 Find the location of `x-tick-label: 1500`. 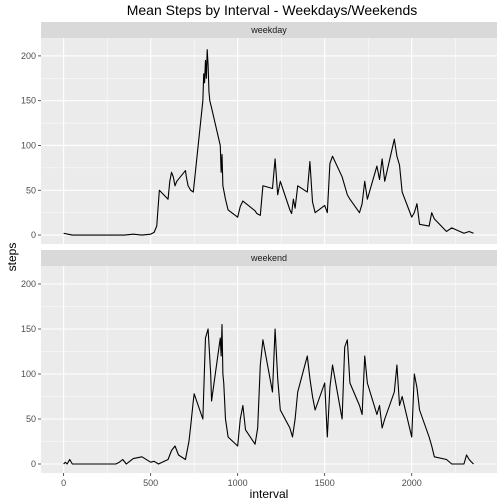

x-tick-label: 1500 is located at coordinates (325, 483).